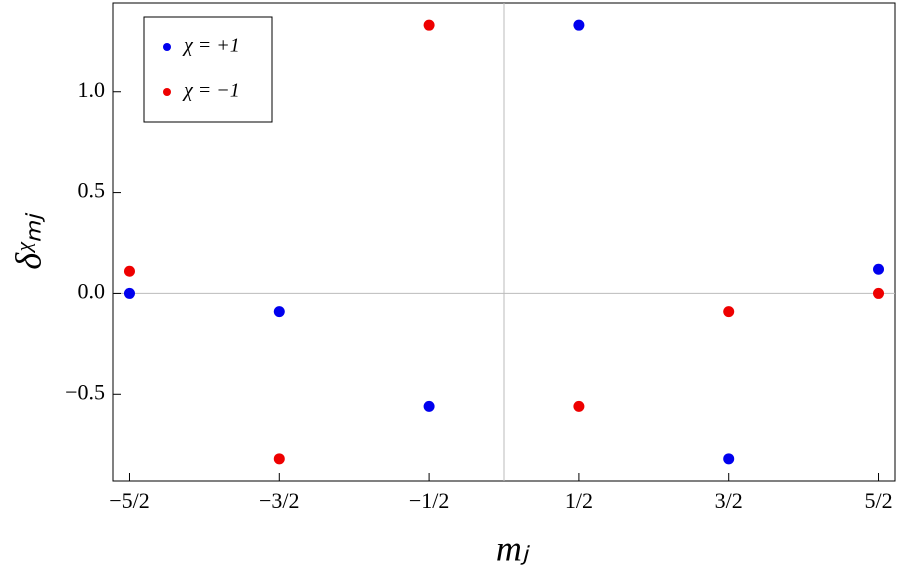 The image size is (897, 581). I want to click on y-axis-title: δᵡₘⱼ, so click(28, 241).